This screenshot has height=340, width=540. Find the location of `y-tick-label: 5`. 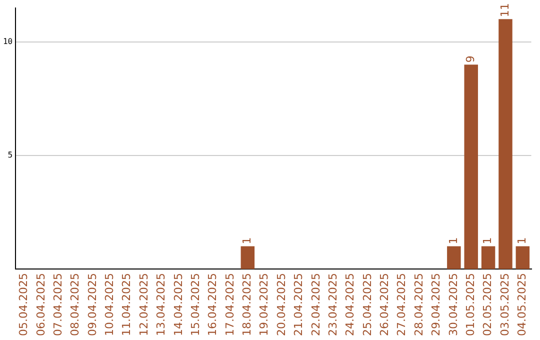

y-tick-label: 5 is located at coordinates (10, 155).